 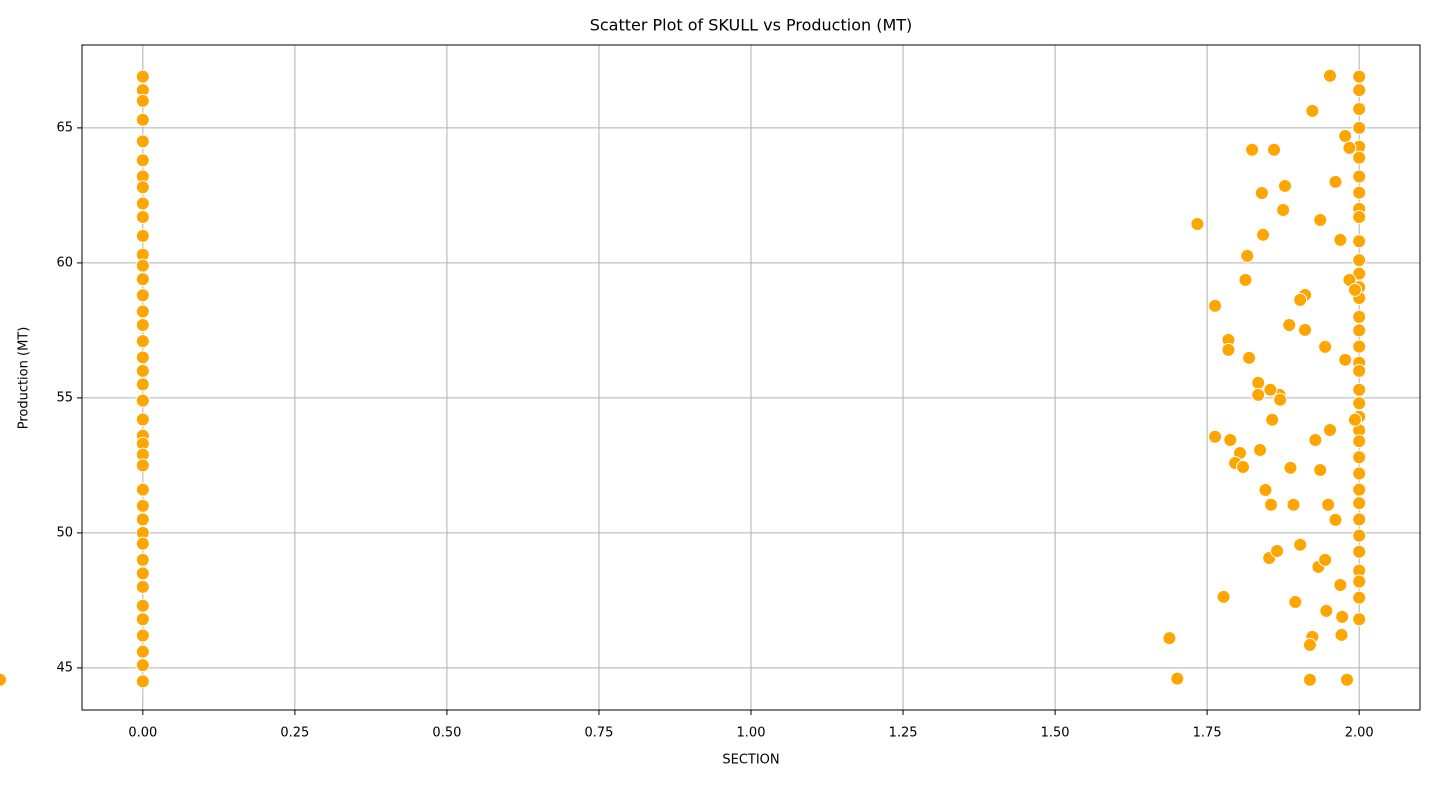 I want to click on x-tick-label: 1.75, so click(x=1207, y=733).